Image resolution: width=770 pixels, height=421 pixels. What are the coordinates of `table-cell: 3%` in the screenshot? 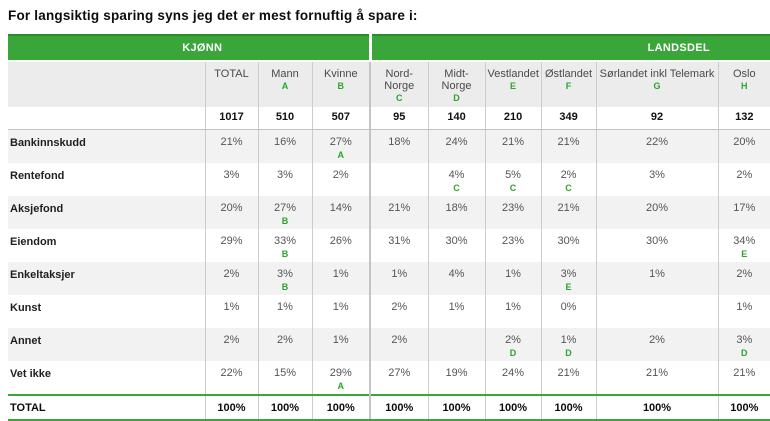 It's located at (231, 179).